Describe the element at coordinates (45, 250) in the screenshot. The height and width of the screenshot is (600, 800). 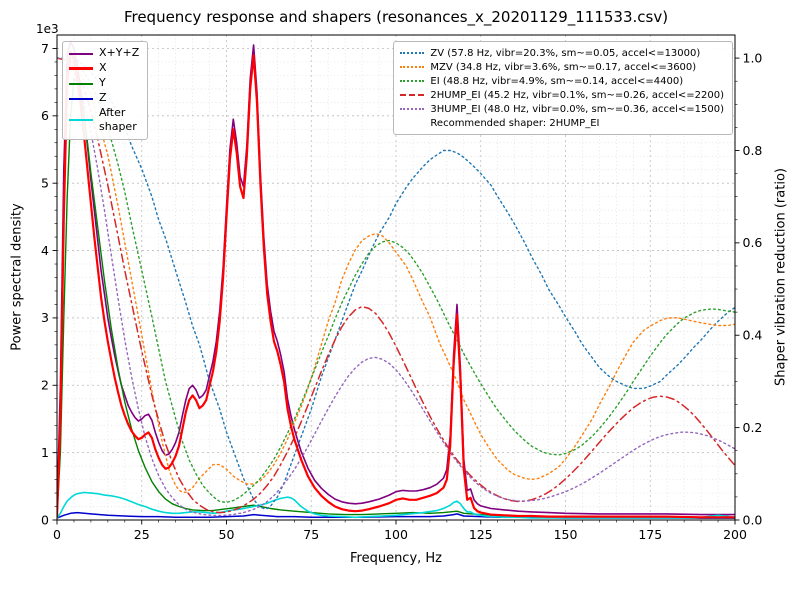
I see `svg-text: 4` at that location.